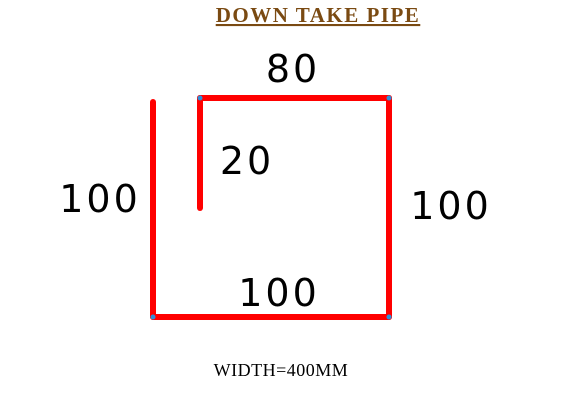  Describe the element at coordinates (281, 370) in the screenshot. I see `width-note: WIDTH=400MM` at that location.